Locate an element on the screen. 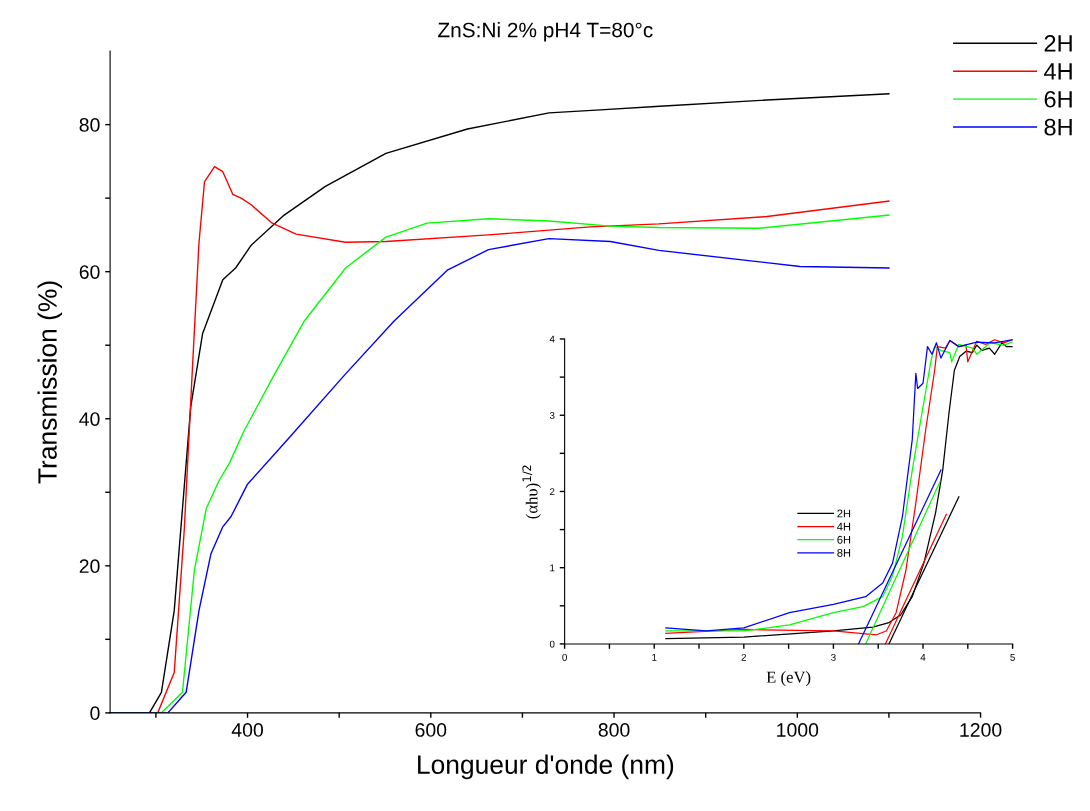 Image resolution: width=1090 pixels, height=811 pixels. x-tick-label: 2 is located at coordinates (744, 657).